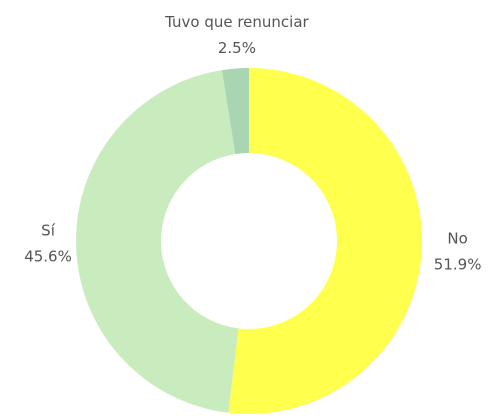 This screenshot has width=489, height=417. I want to click on donut-slice, so click(235, 111).